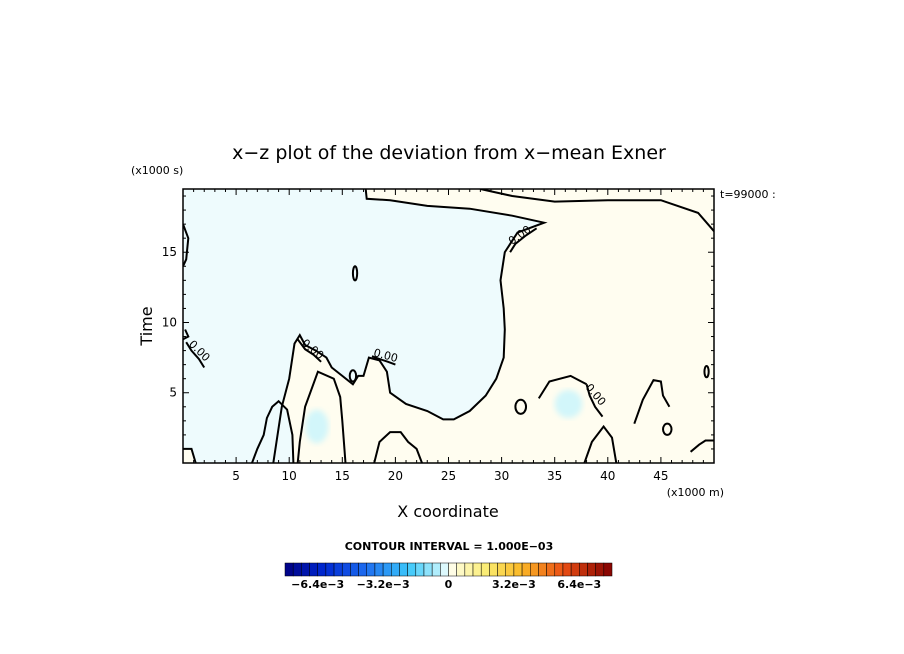  I want to click on x-tick-label: 5, so click(236, 476).